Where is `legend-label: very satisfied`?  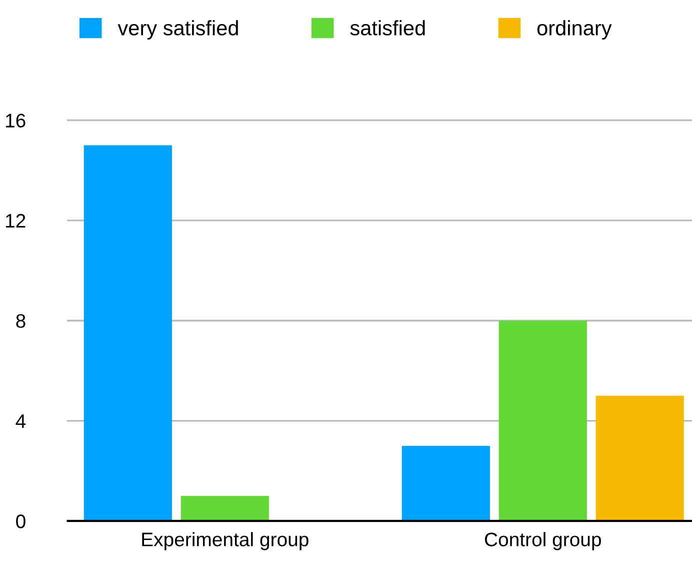 legend-label: very satisfied is located at coordinates (178, 30).